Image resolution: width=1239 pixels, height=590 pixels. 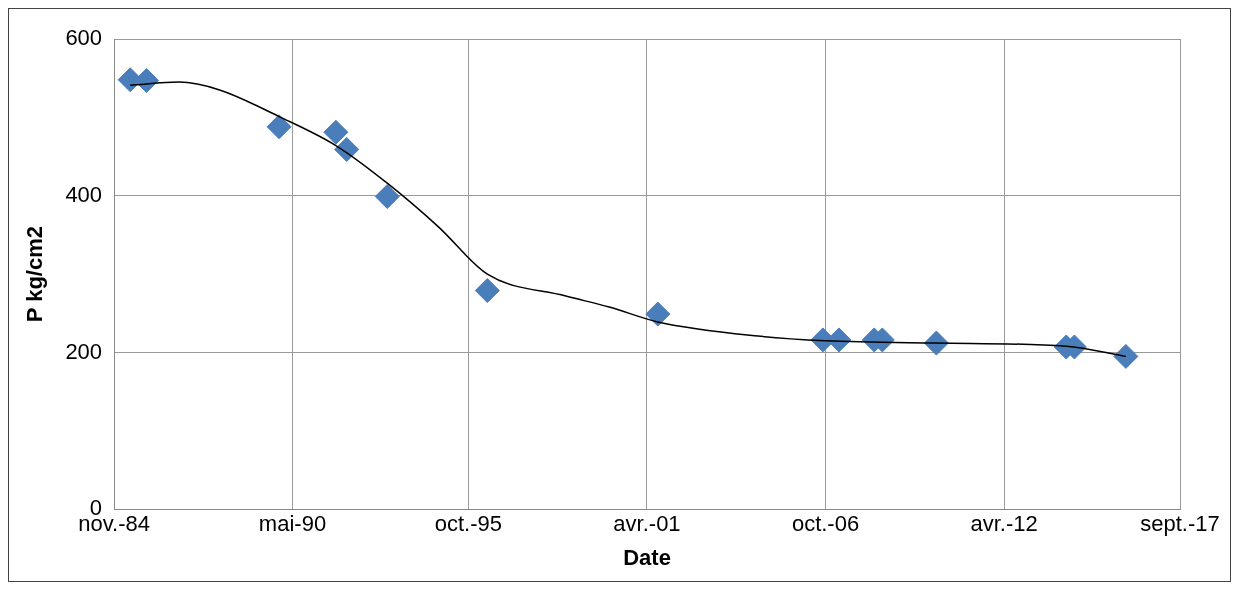 What do you see at coordinates (468, 524) in the screenshot?
I see `x-tick-label: oct.-95` at bounding box center [468, 524].